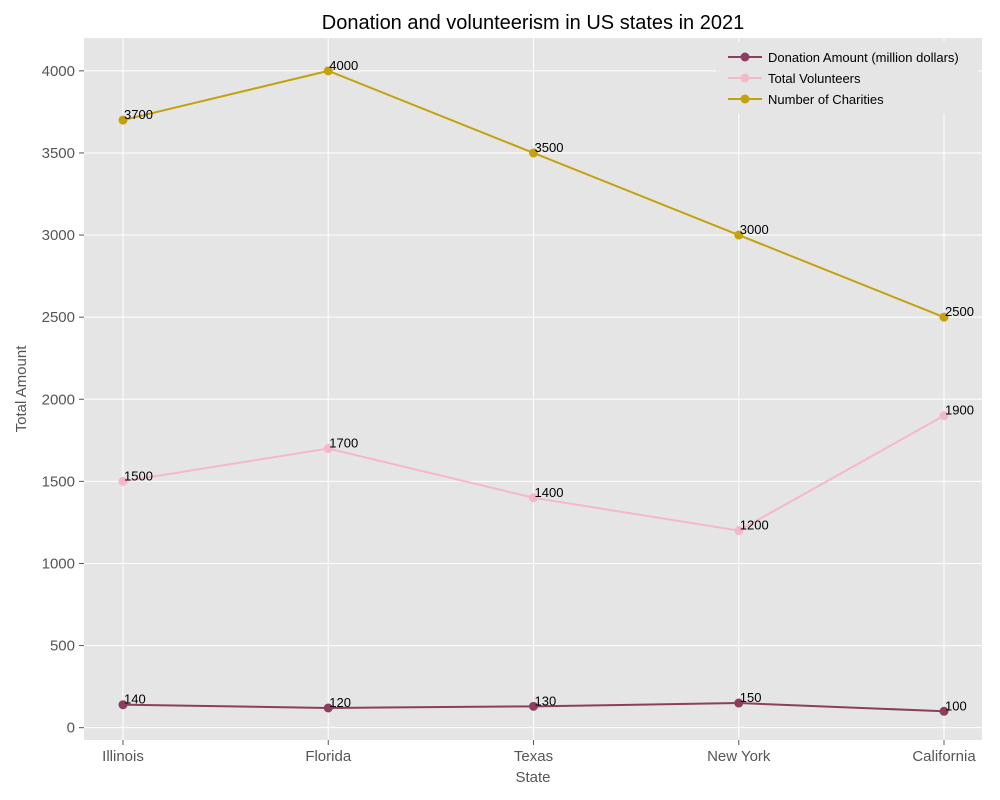 Image resolution: width=1000 pixels, height=800 pixels. Describe the element at coordinates (62, 646) in the screenshot. I see `y-tick-label: 500` at that location.